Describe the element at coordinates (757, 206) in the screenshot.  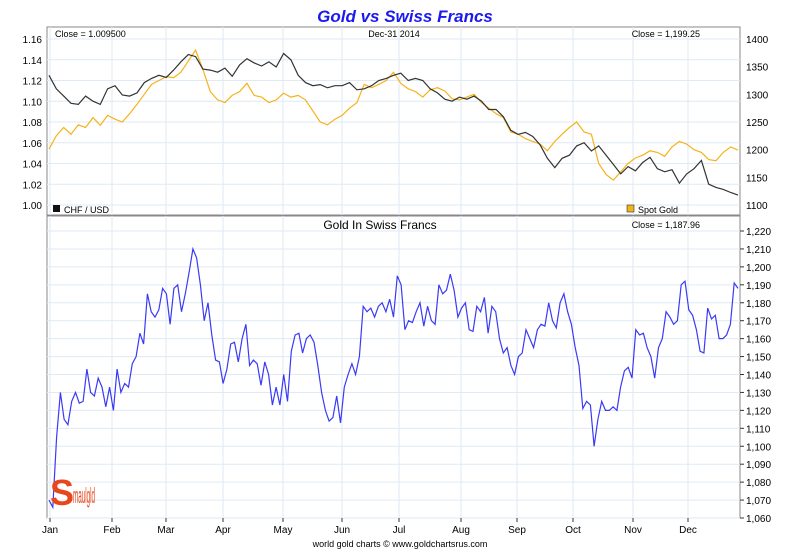
I see `right-axis-tick-label: 1100` at that location.